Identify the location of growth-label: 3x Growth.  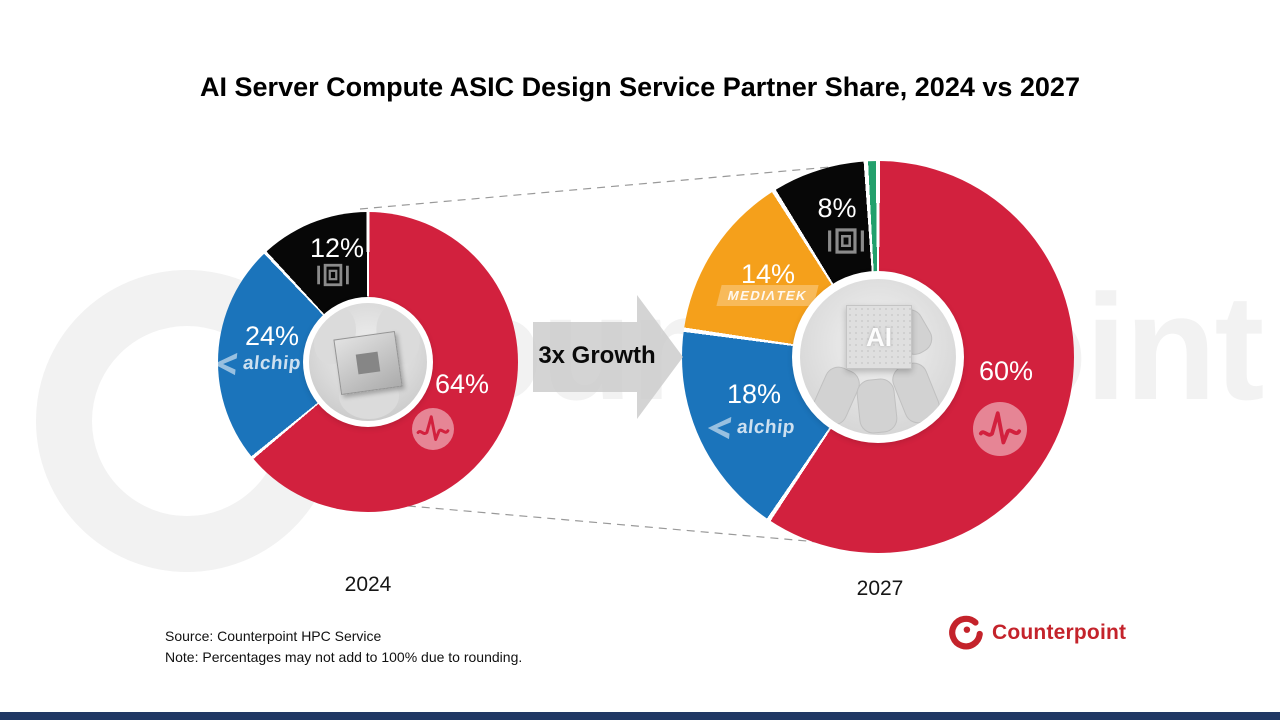
(597, 355).